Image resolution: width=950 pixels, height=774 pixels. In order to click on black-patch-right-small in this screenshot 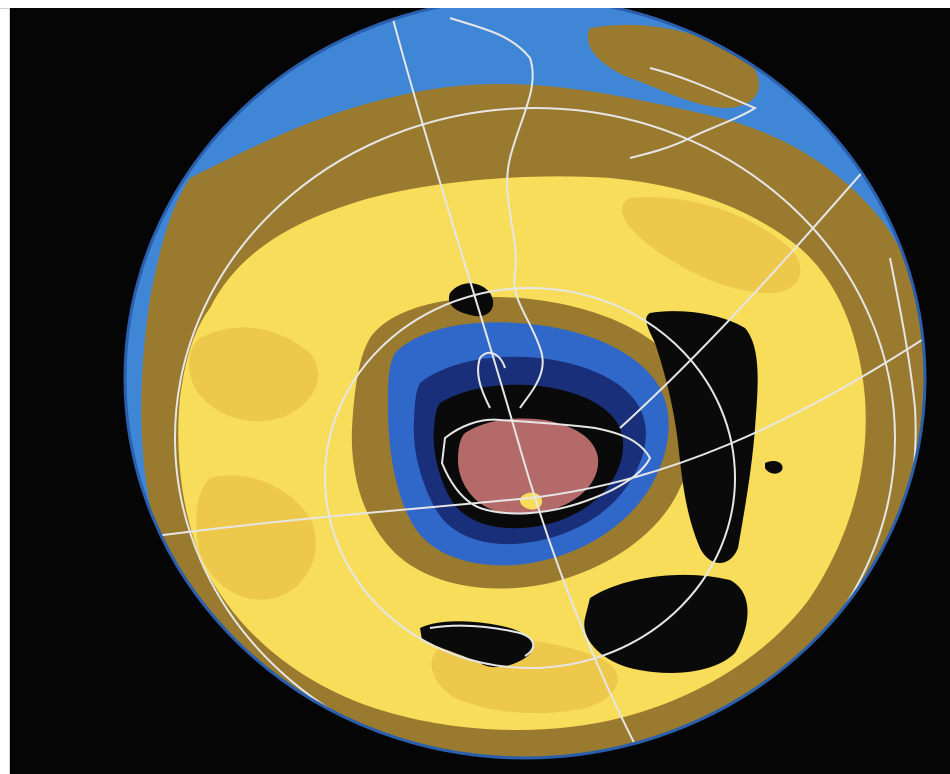, I will do `click(774, 467)`.